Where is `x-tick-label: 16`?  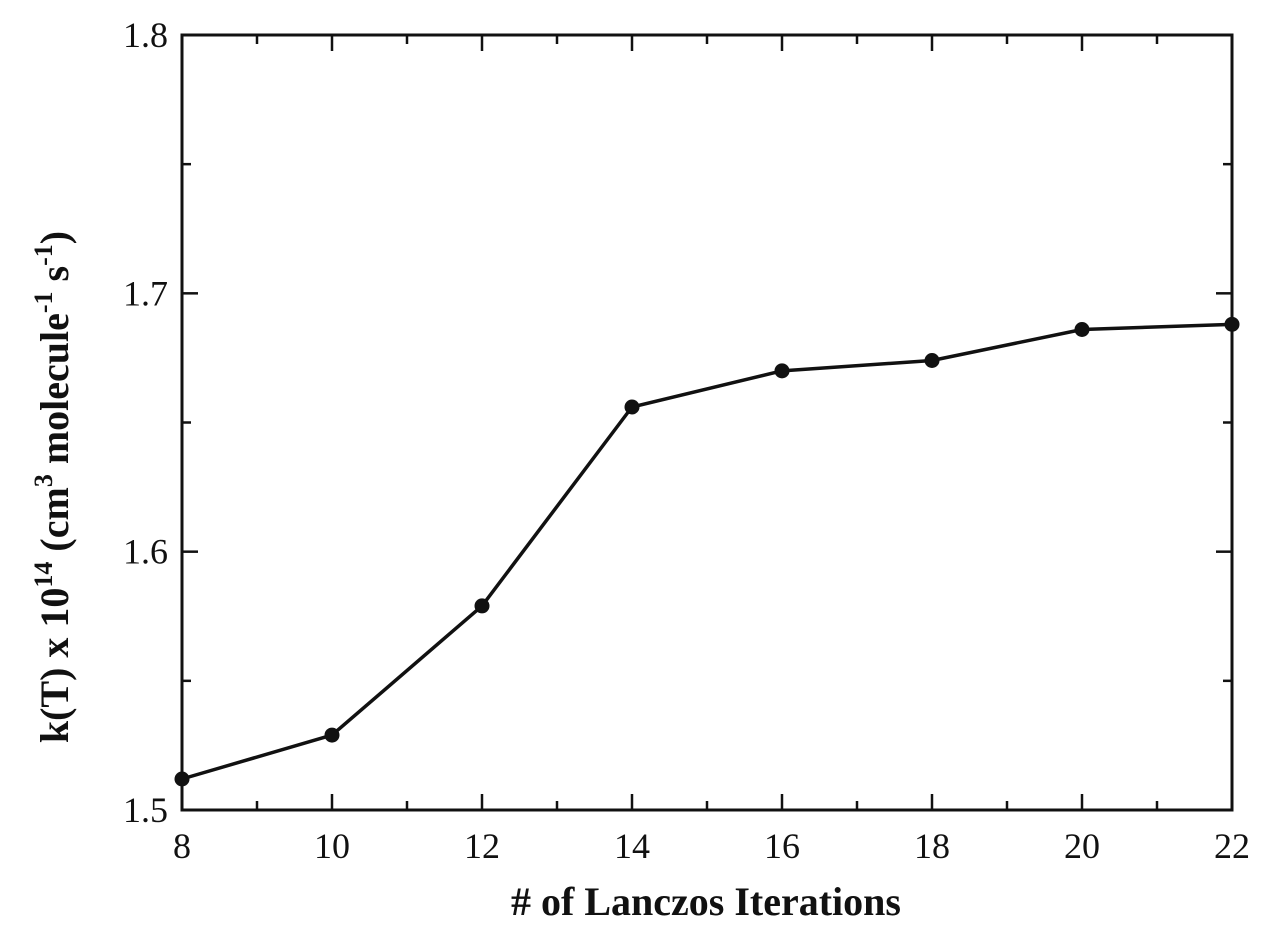 x-tick-label: 16 is located at coordinates (782, 846).